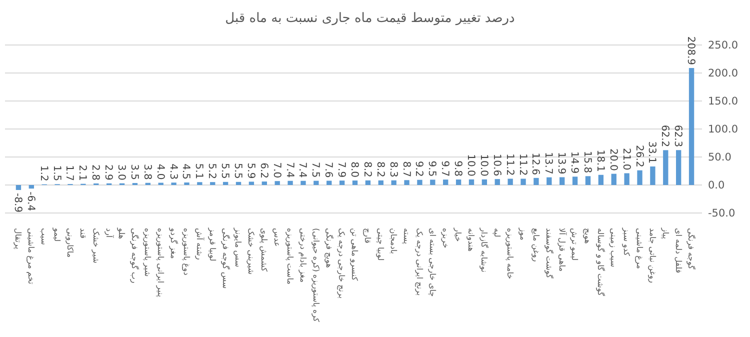 The width and height of the screenshot is (750, 337). What do you see at coordinates (586, 162) in the screenshot?
I see `data-label: 15.8` at bounding box center [586, 162].